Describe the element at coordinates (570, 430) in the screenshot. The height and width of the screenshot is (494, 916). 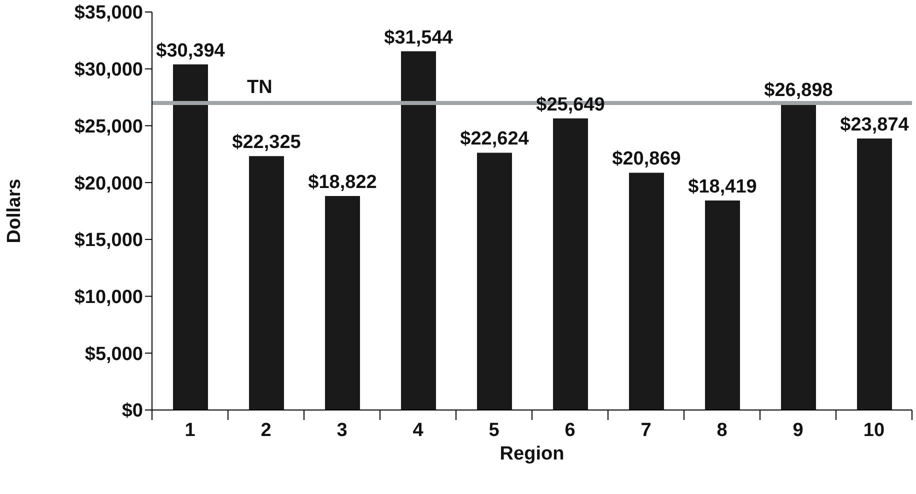
I see `x-tick-label: 6` at that location.